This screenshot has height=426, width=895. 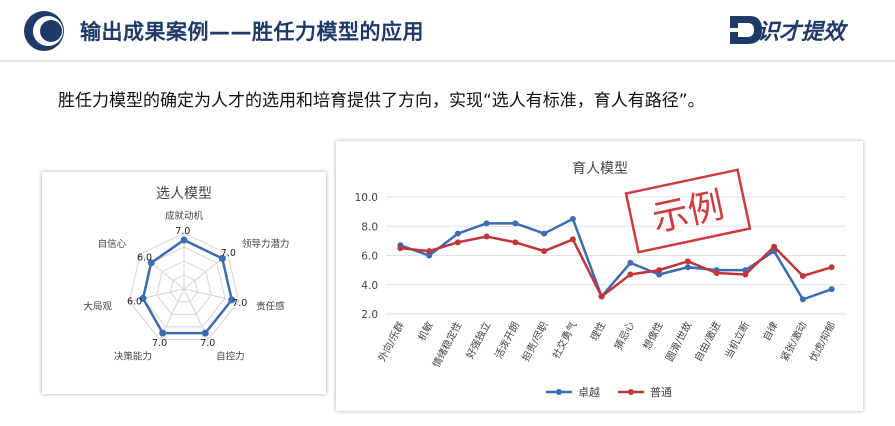 I want to click on x-tick-label: 紧张/激动, so click(x=794, y=341).